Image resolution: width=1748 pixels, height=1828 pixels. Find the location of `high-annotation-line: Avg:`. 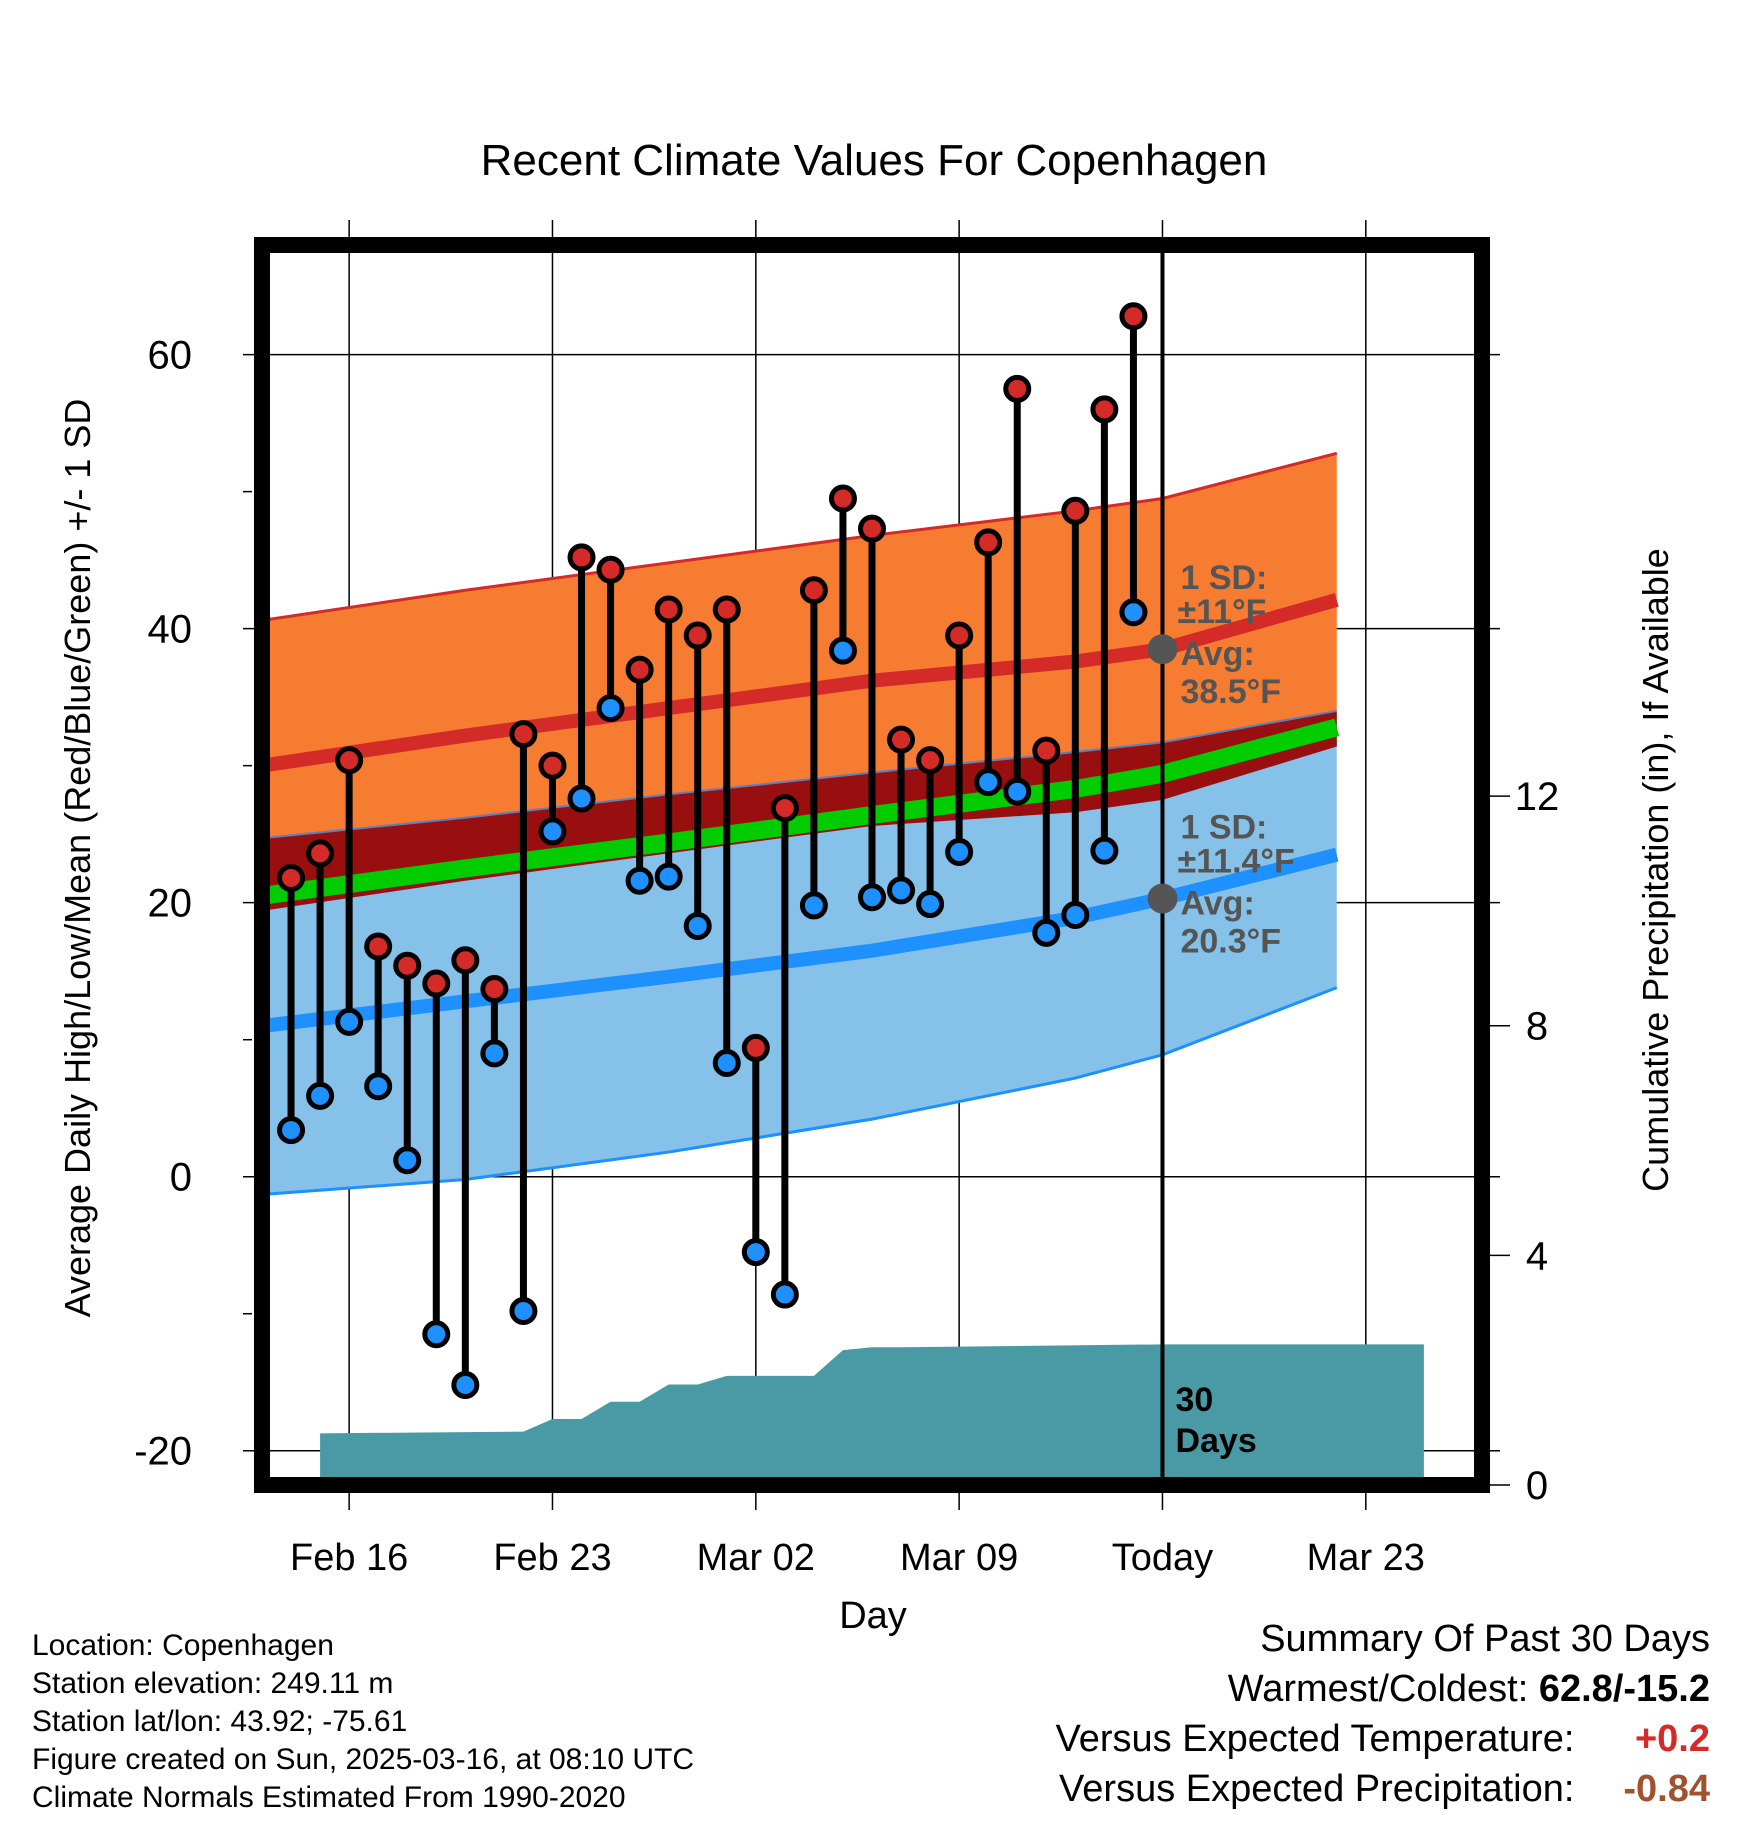

high-annotation-line: Avg: is located at coordinates (1217, 654).